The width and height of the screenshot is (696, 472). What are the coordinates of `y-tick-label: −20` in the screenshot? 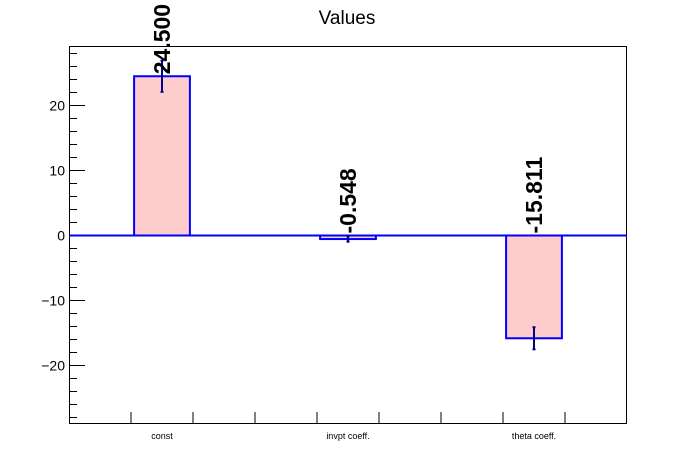 It's located at (53, 366).